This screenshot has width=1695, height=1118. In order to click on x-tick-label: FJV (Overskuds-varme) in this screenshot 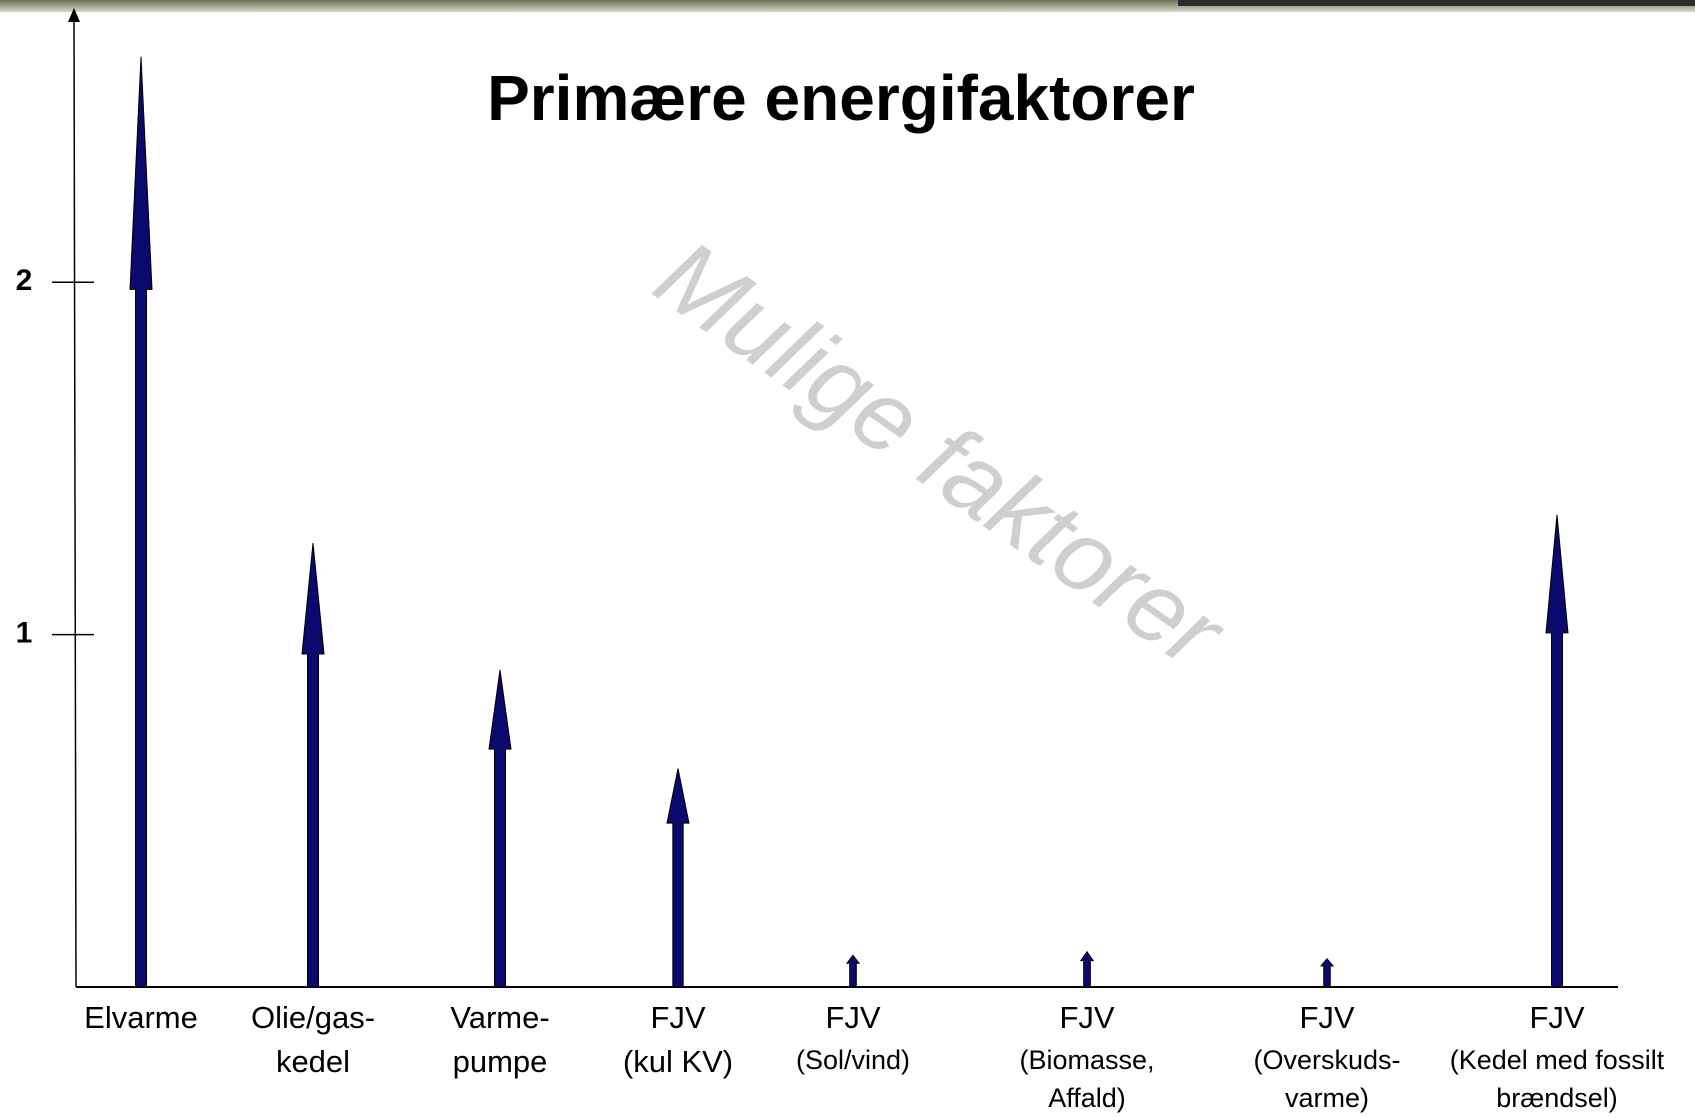, I will do `click(1326, 1056)`.